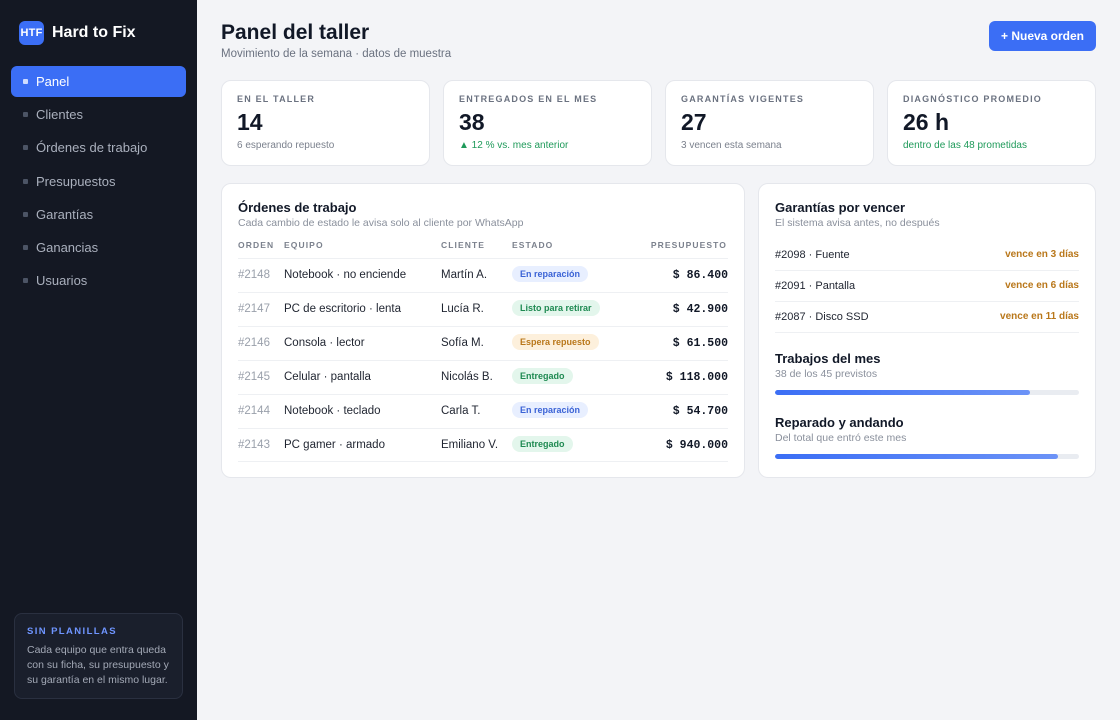  I want to click on page-title: Panel del taller, so click(295, 32).